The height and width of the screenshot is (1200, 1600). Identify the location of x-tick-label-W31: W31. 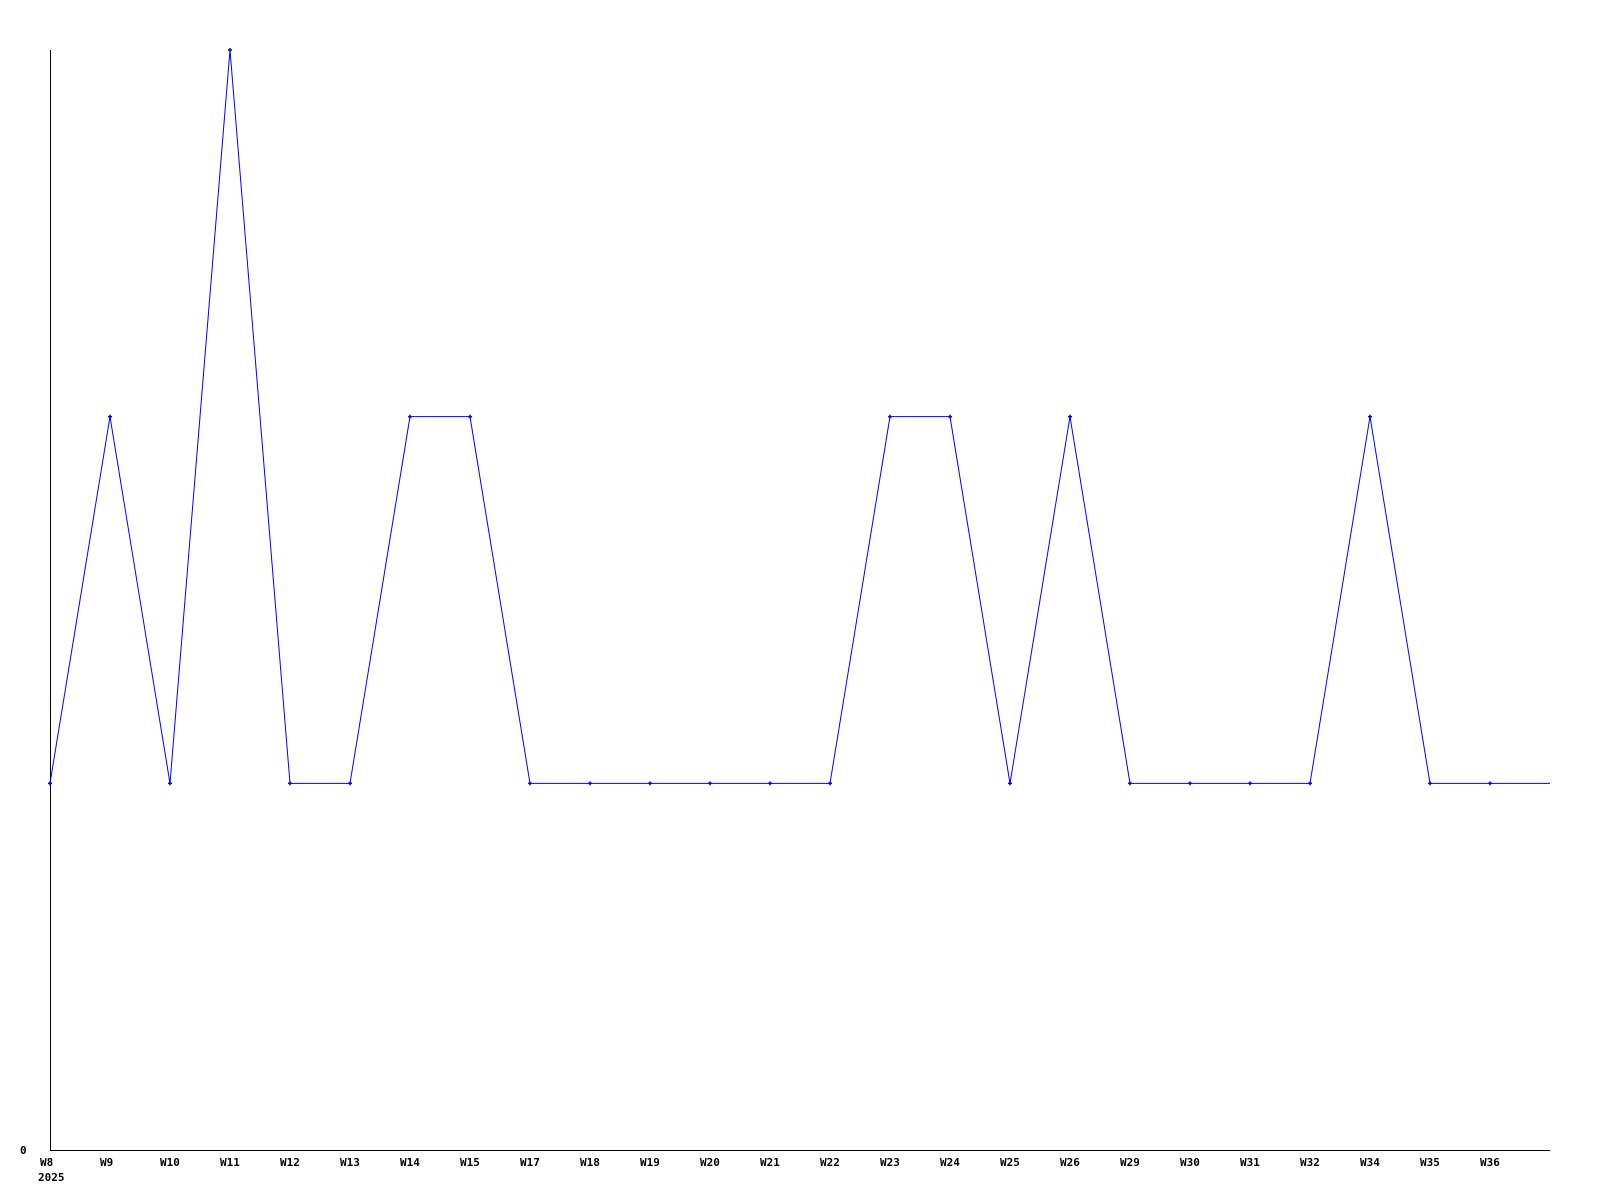
(1250, 1162).